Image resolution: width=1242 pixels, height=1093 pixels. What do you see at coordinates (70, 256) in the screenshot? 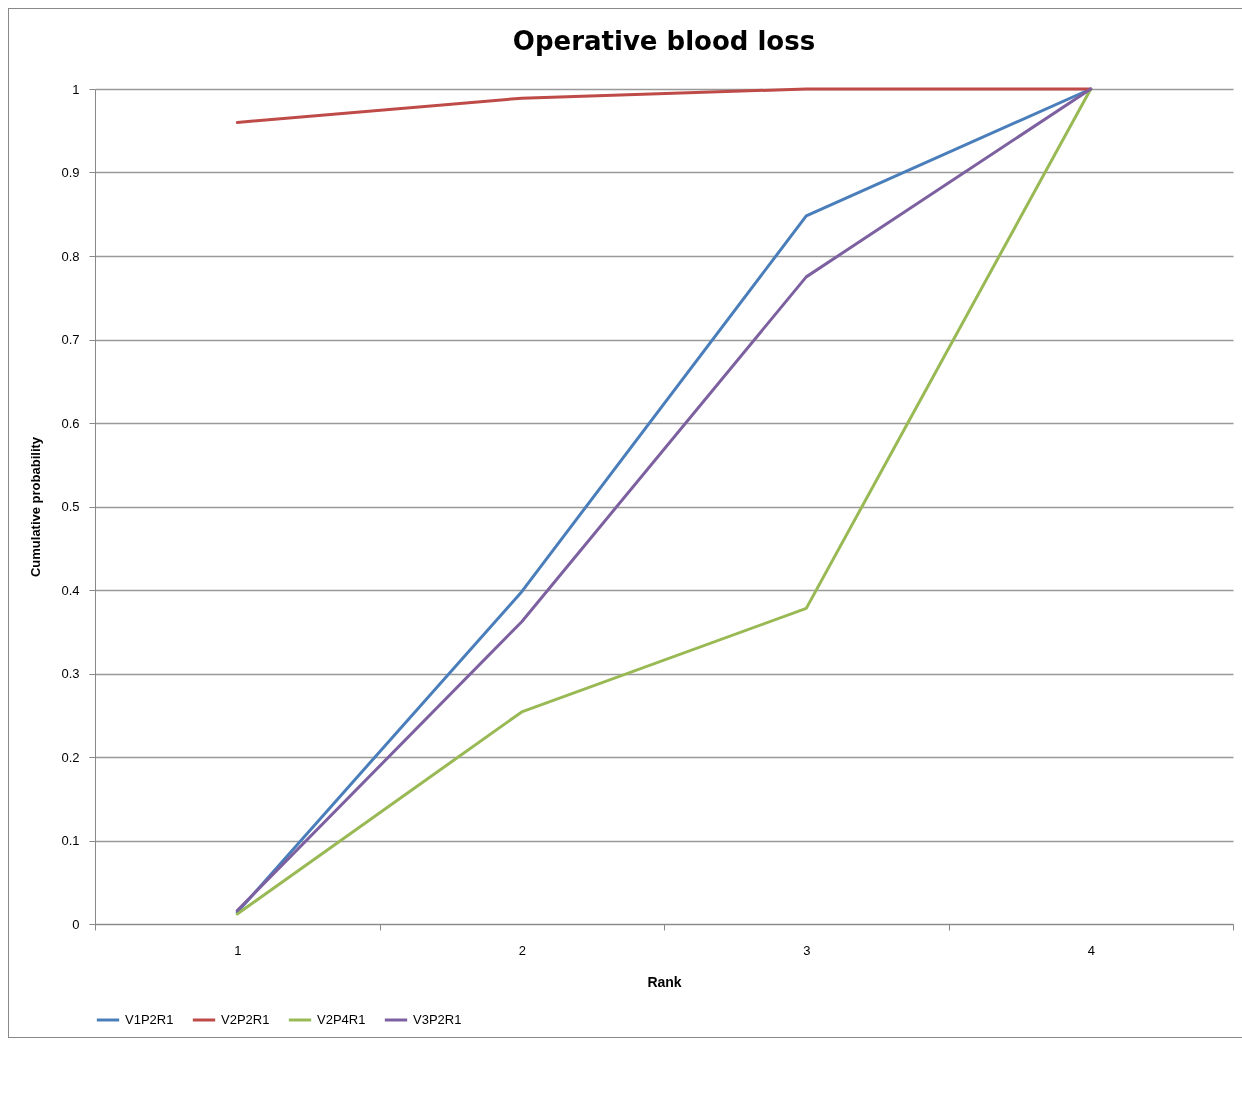
I see `y-tick-label: 0.8` at bounding box center [70, 256].